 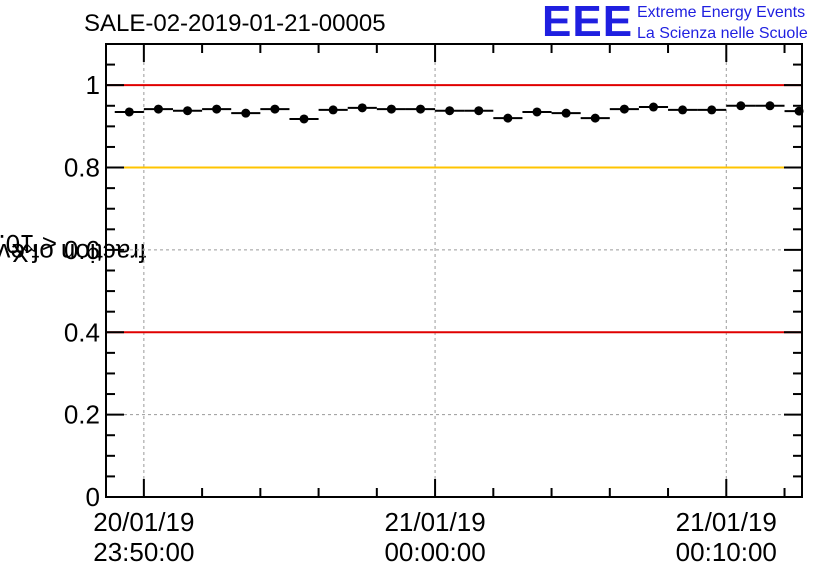 I want to click on y-tick-label: 1, so click(x=93, y=85).